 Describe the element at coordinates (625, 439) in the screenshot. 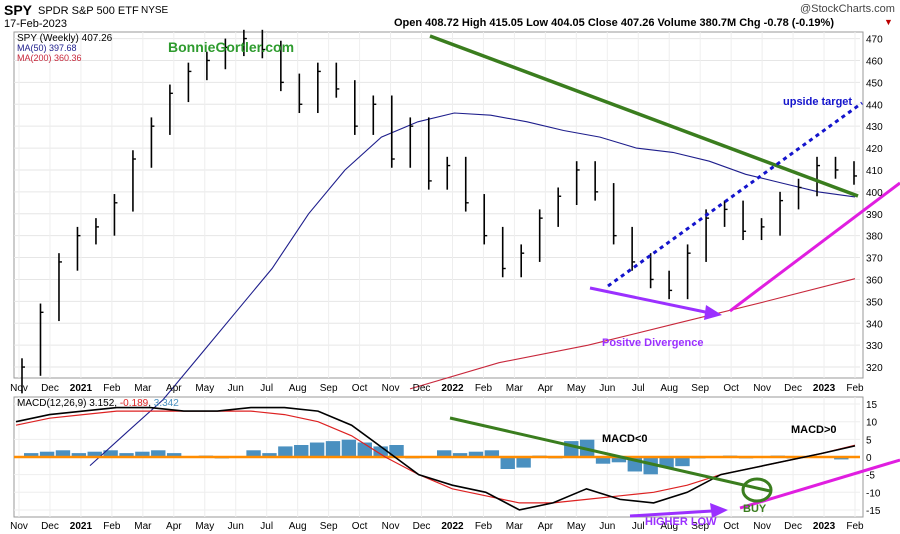

I see `macd-below-zero-label: MACD<0` at that location.